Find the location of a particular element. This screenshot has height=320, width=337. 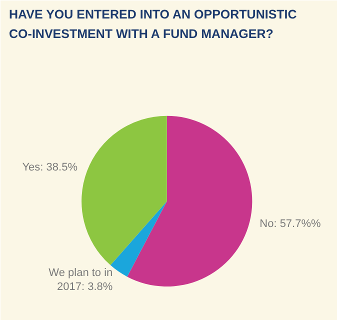

slice-label: Yes: 38.5% is located at coordinates (50, 167).